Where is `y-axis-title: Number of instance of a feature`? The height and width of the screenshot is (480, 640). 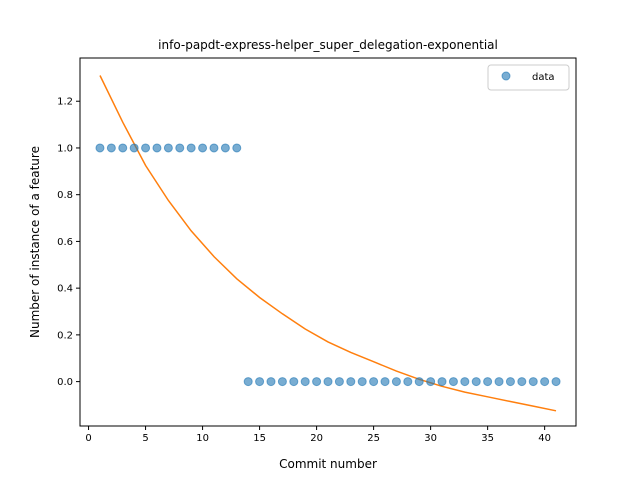 y-axis-title: Number of instance of a feature is located at coordinates (35, 242).